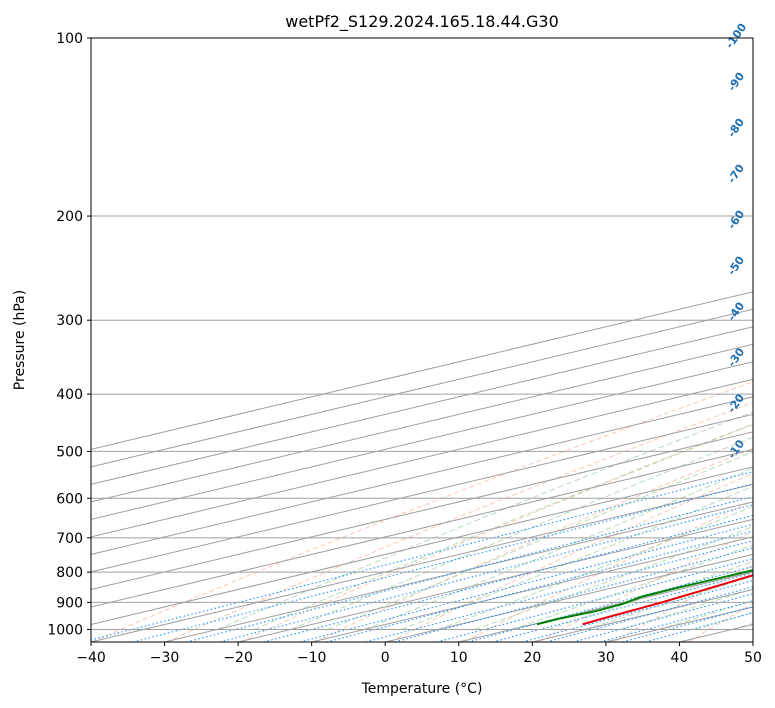 The image size is (775, 708). What do you see at coordinates (69, 217) in the screenshot?
I see `y-tick-label: 200` at bounding box center [69, 217].